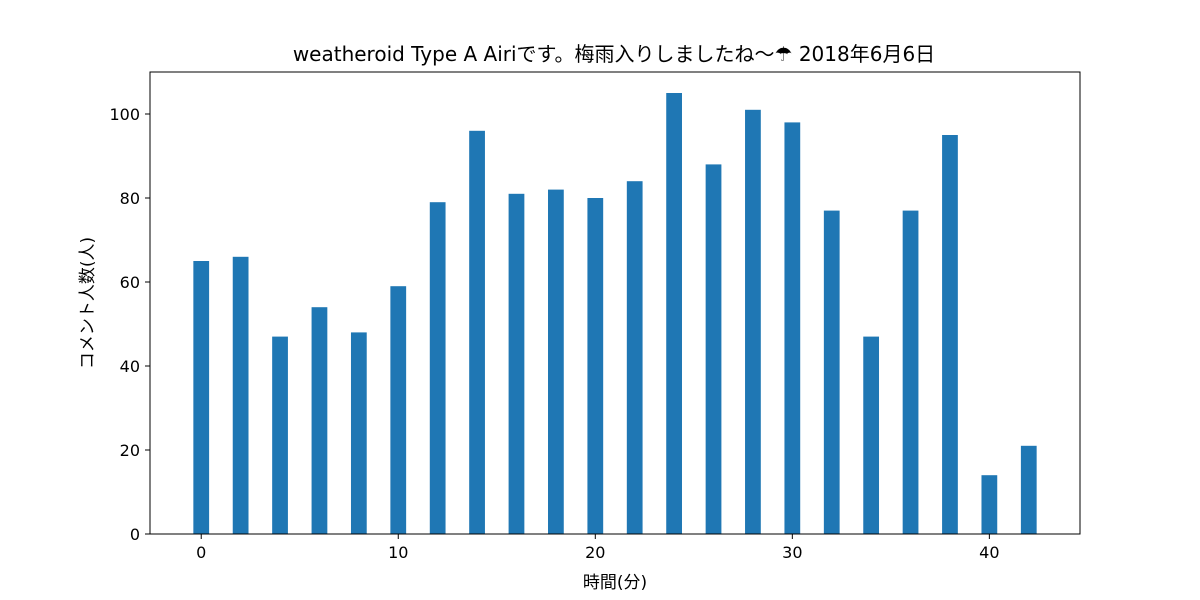  I want to click on x-tick-label: 0, so click(201, 552).